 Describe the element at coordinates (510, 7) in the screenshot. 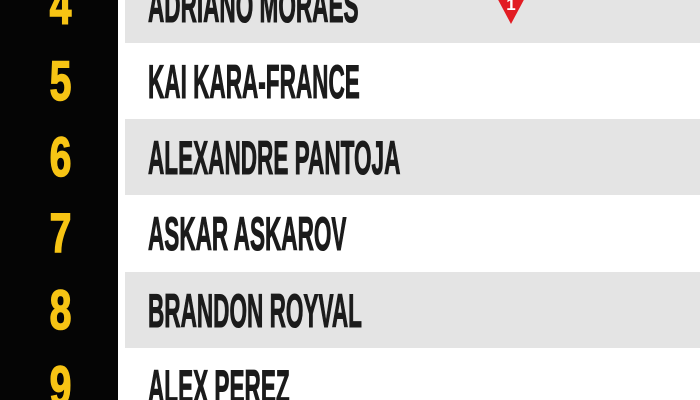

I see `rank-change-amount: 1` at that location.